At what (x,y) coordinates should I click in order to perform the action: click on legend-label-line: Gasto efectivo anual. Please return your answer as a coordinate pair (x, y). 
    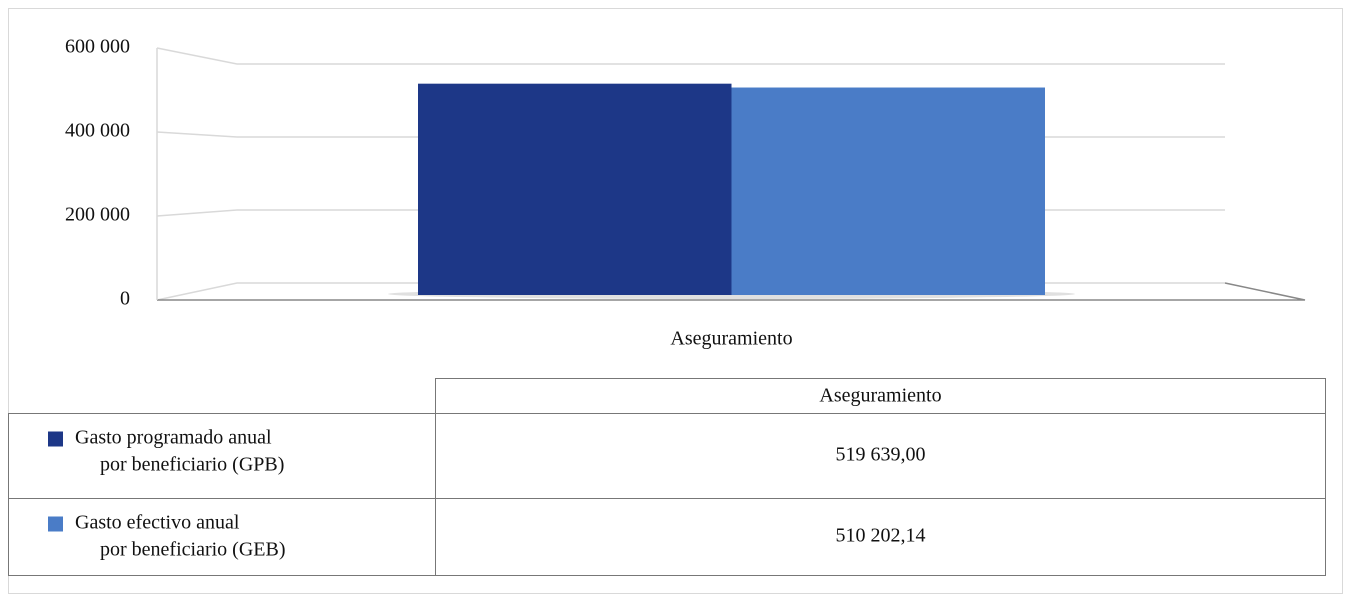
    Looking at the image, I should click on (157, 522).